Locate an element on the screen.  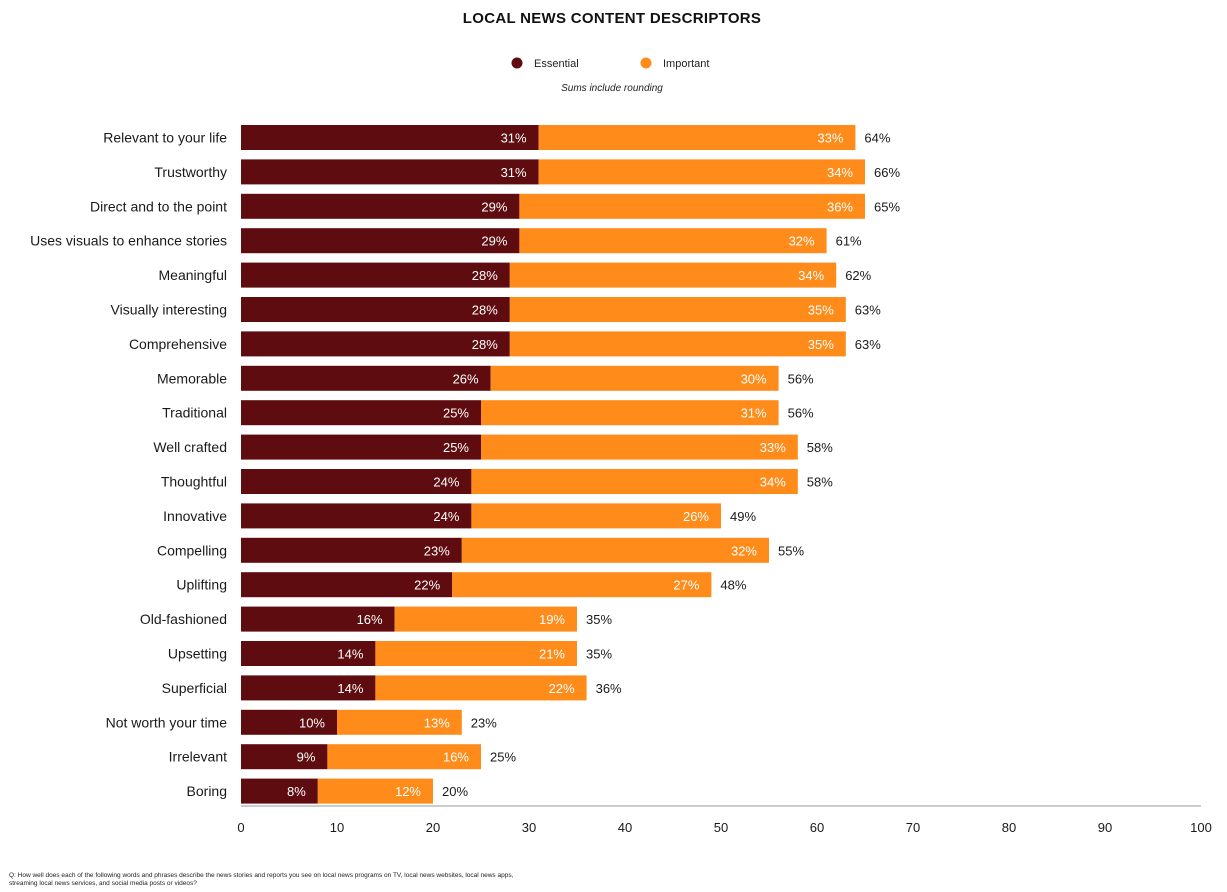
bar-row: Superficial 14% 22% 36% is located at coordinates (392, 688).